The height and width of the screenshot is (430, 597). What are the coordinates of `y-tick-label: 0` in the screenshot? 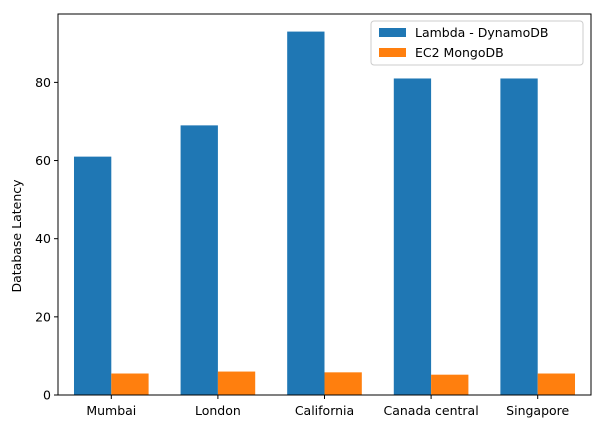 It's located at (47, 395).